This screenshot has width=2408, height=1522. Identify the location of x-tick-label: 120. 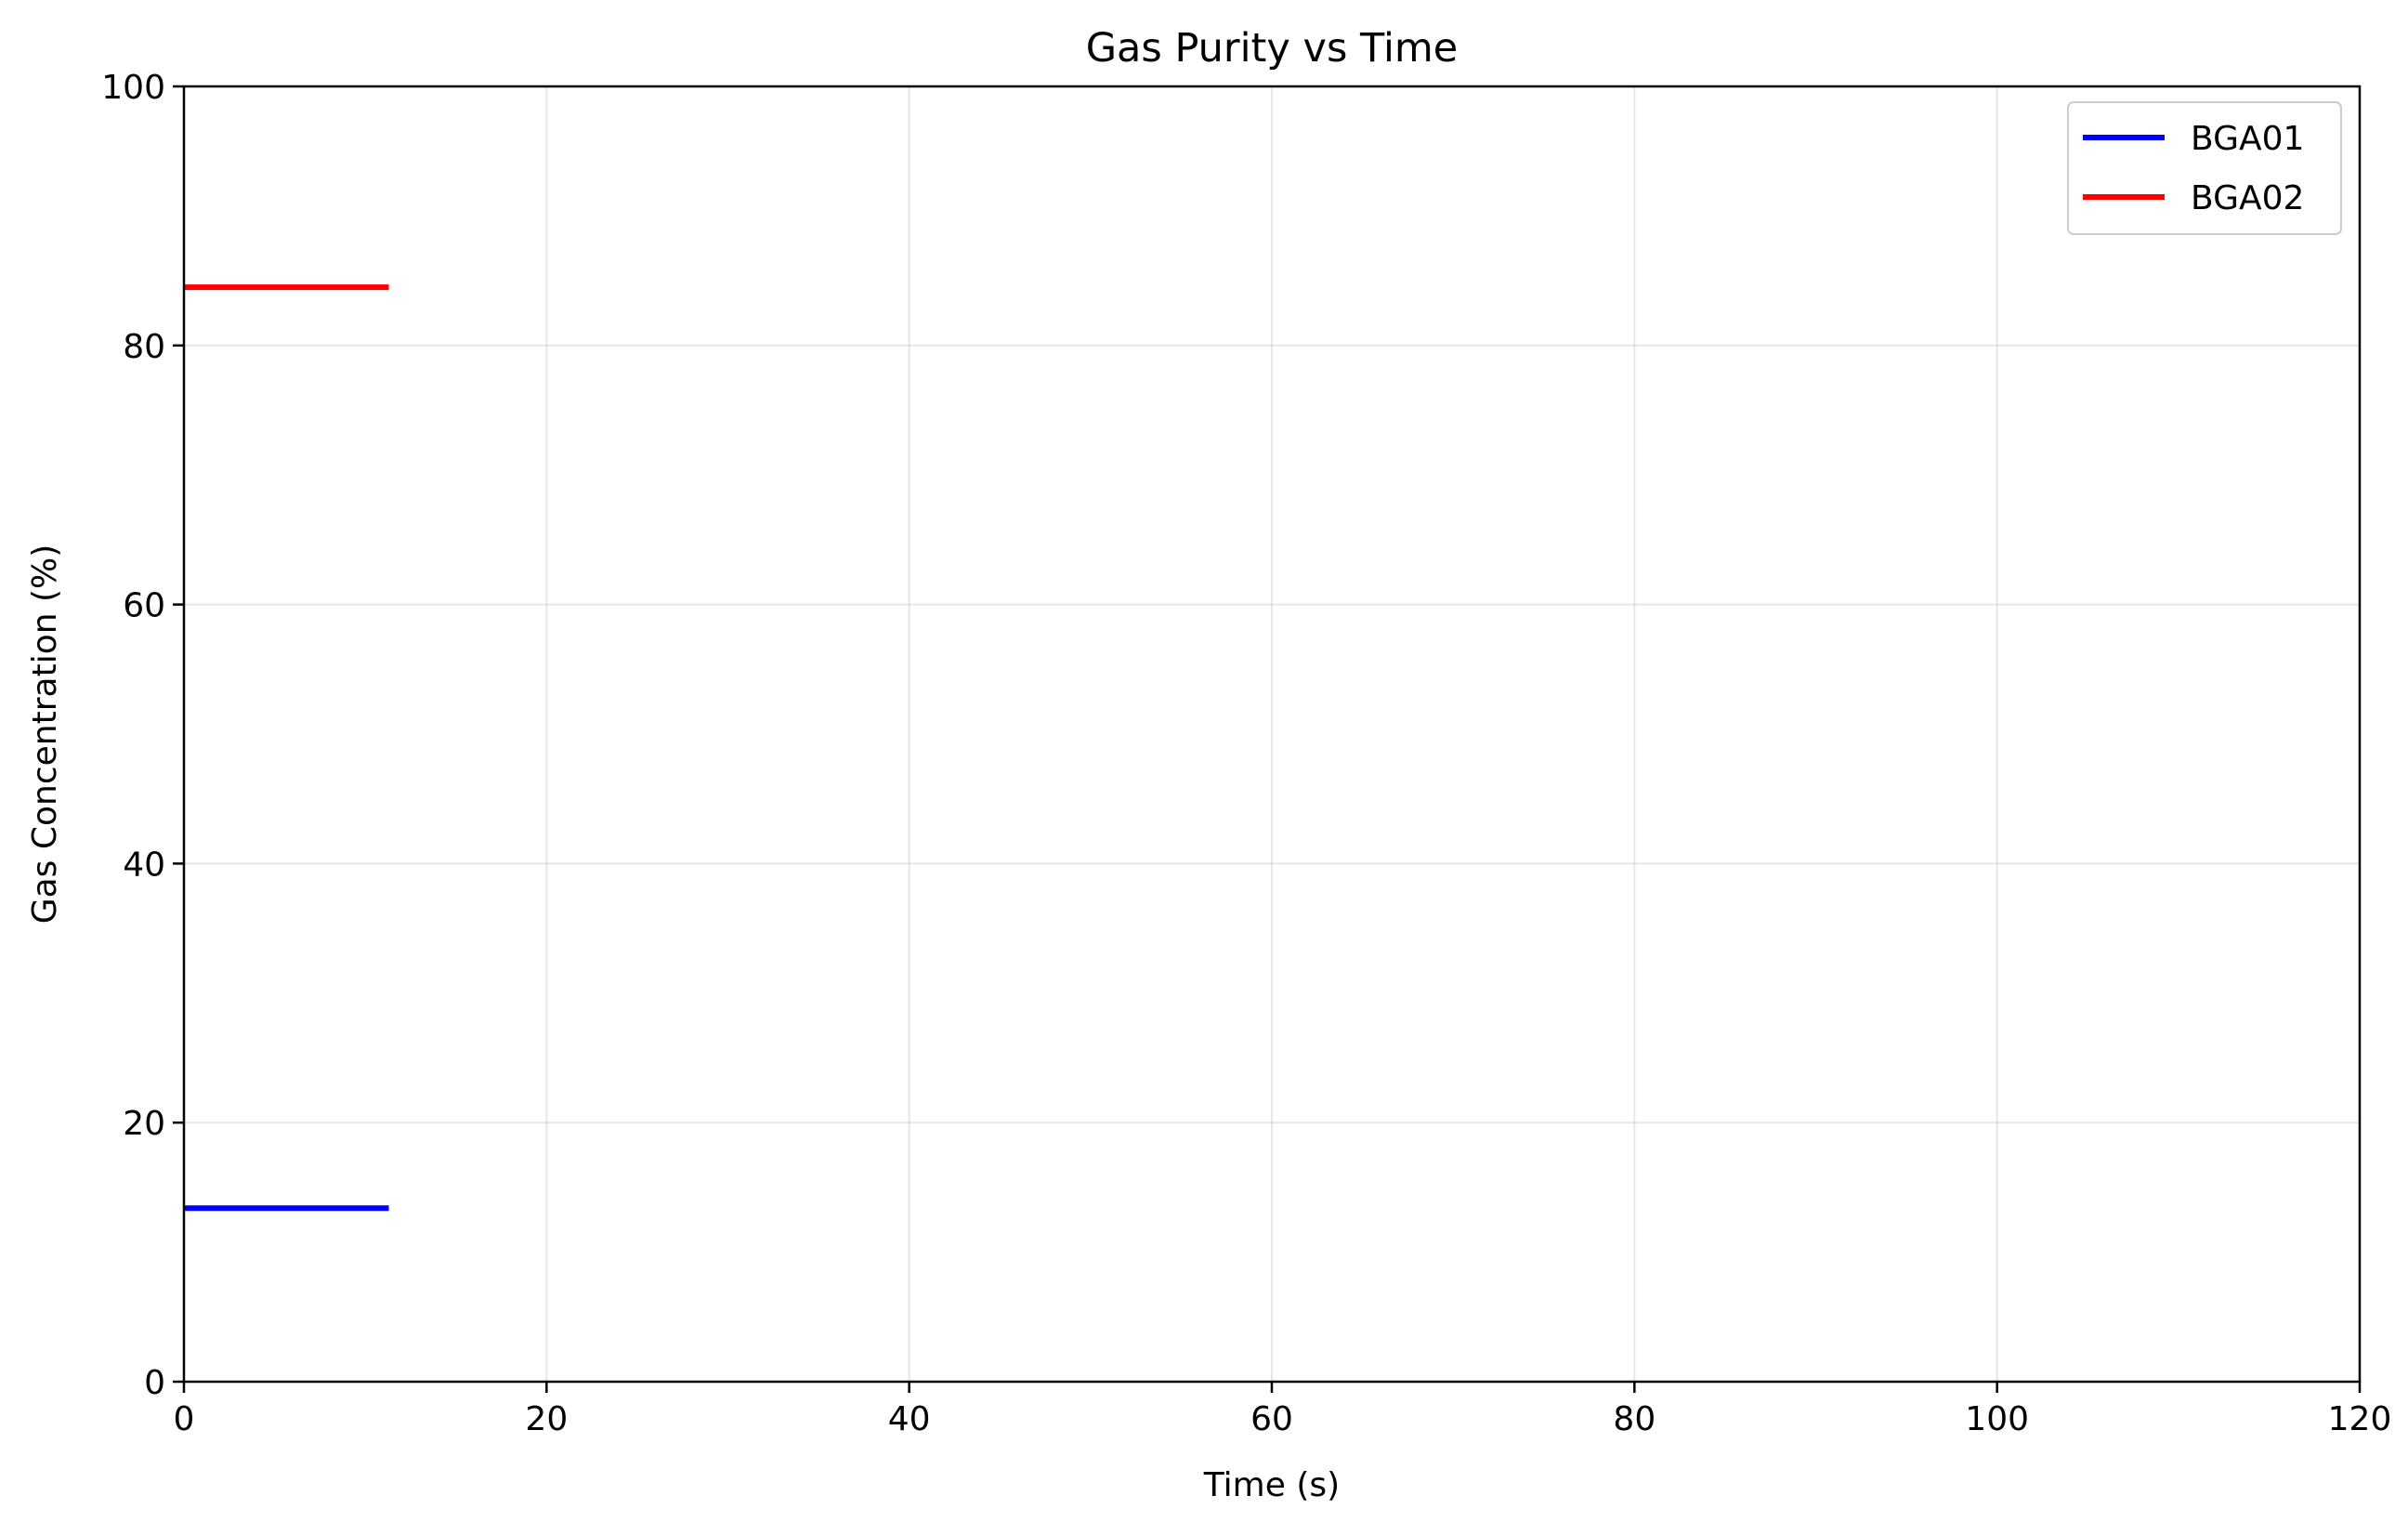
(2360, 1419).